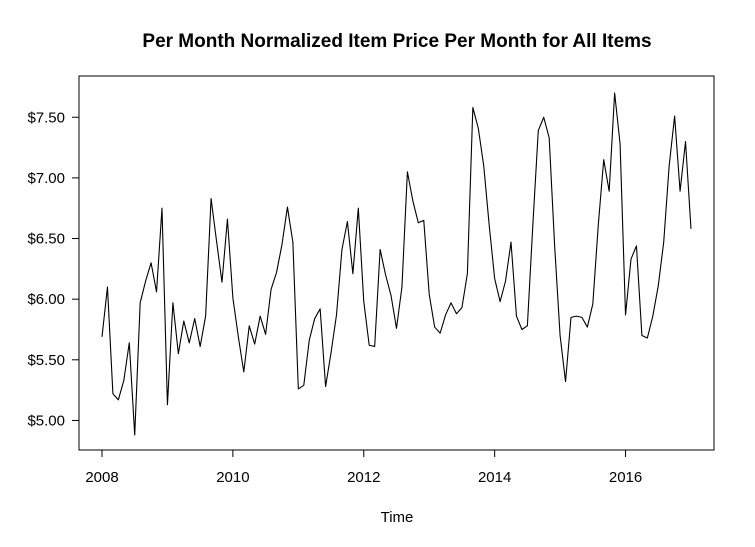  Describe the element at coordinates (494, 477) in the screenshot. I see `x-tick-label: 2014` at that location.